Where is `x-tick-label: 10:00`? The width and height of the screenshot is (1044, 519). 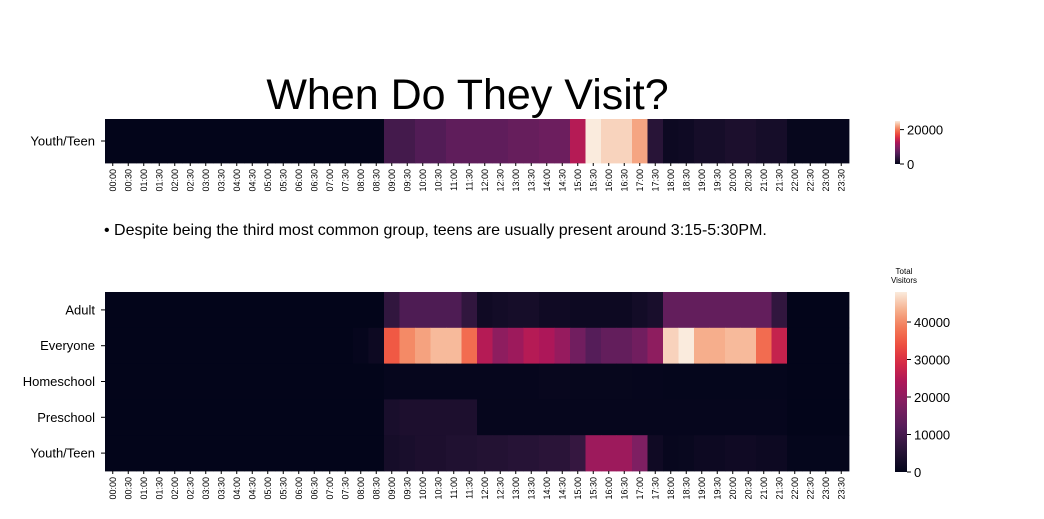
x-tick-label: 10:00 is located at coordinates (423, 180).